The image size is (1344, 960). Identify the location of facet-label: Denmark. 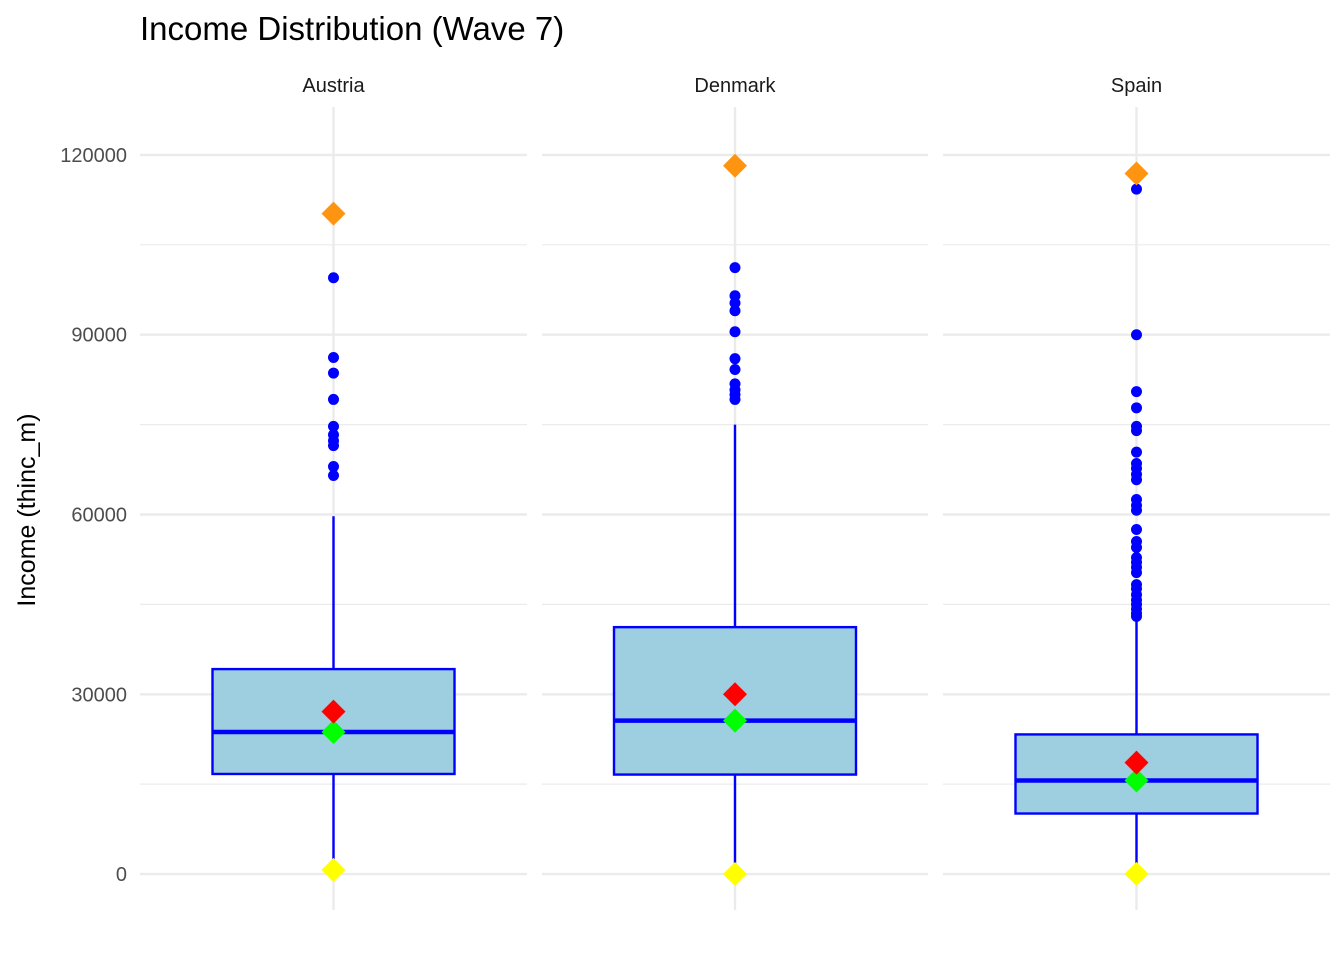
(735, 86).